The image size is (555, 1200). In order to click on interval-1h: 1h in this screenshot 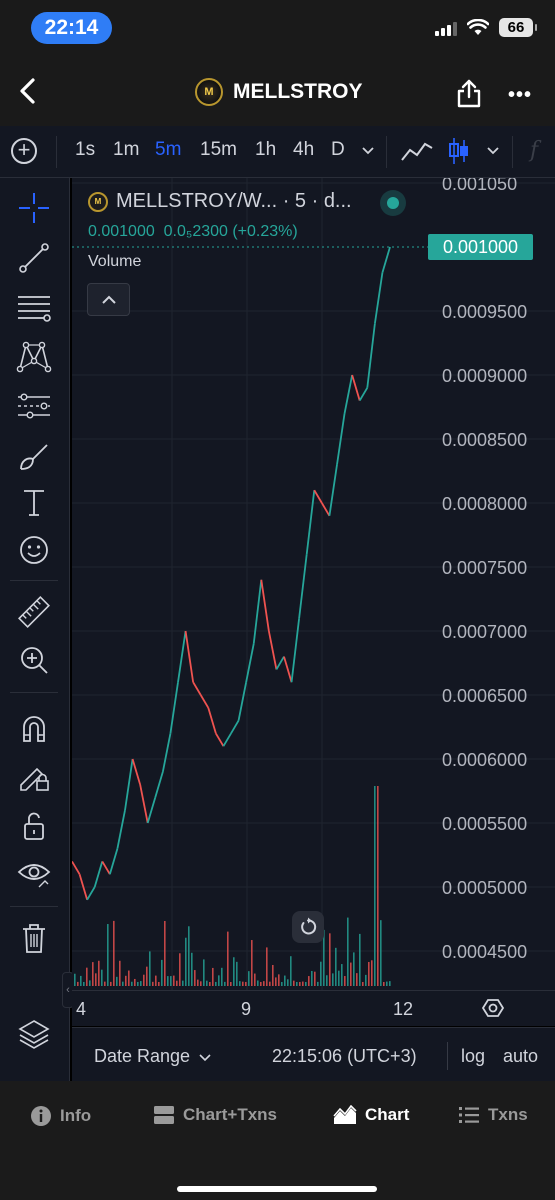, I will do `click(266, 149)`.